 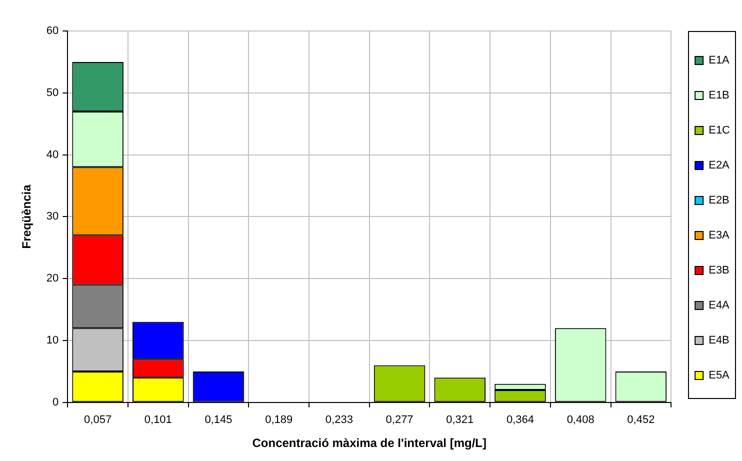 What do you see at coordinates (719, 270) in the screenshot?
I see `legend-label: E3B` at bounding box center [719, 270].